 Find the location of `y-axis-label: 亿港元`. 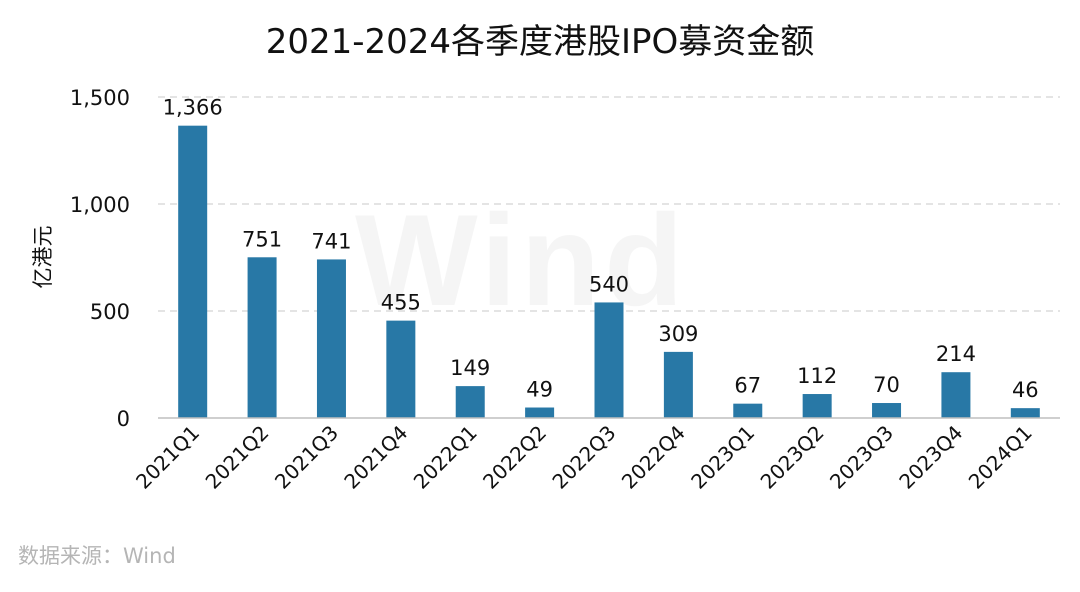

y-axis-label: 亿港元 is located at coordinates (43, 257).